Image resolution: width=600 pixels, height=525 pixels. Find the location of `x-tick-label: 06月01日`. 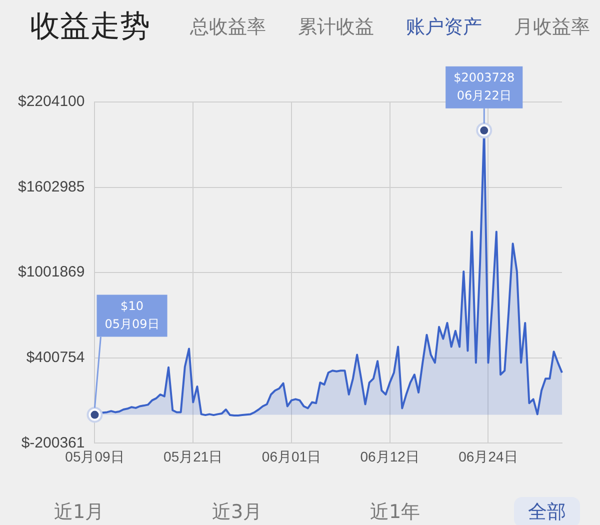

x-tick-label: 06月01日 is located at coordinates (292, 456).